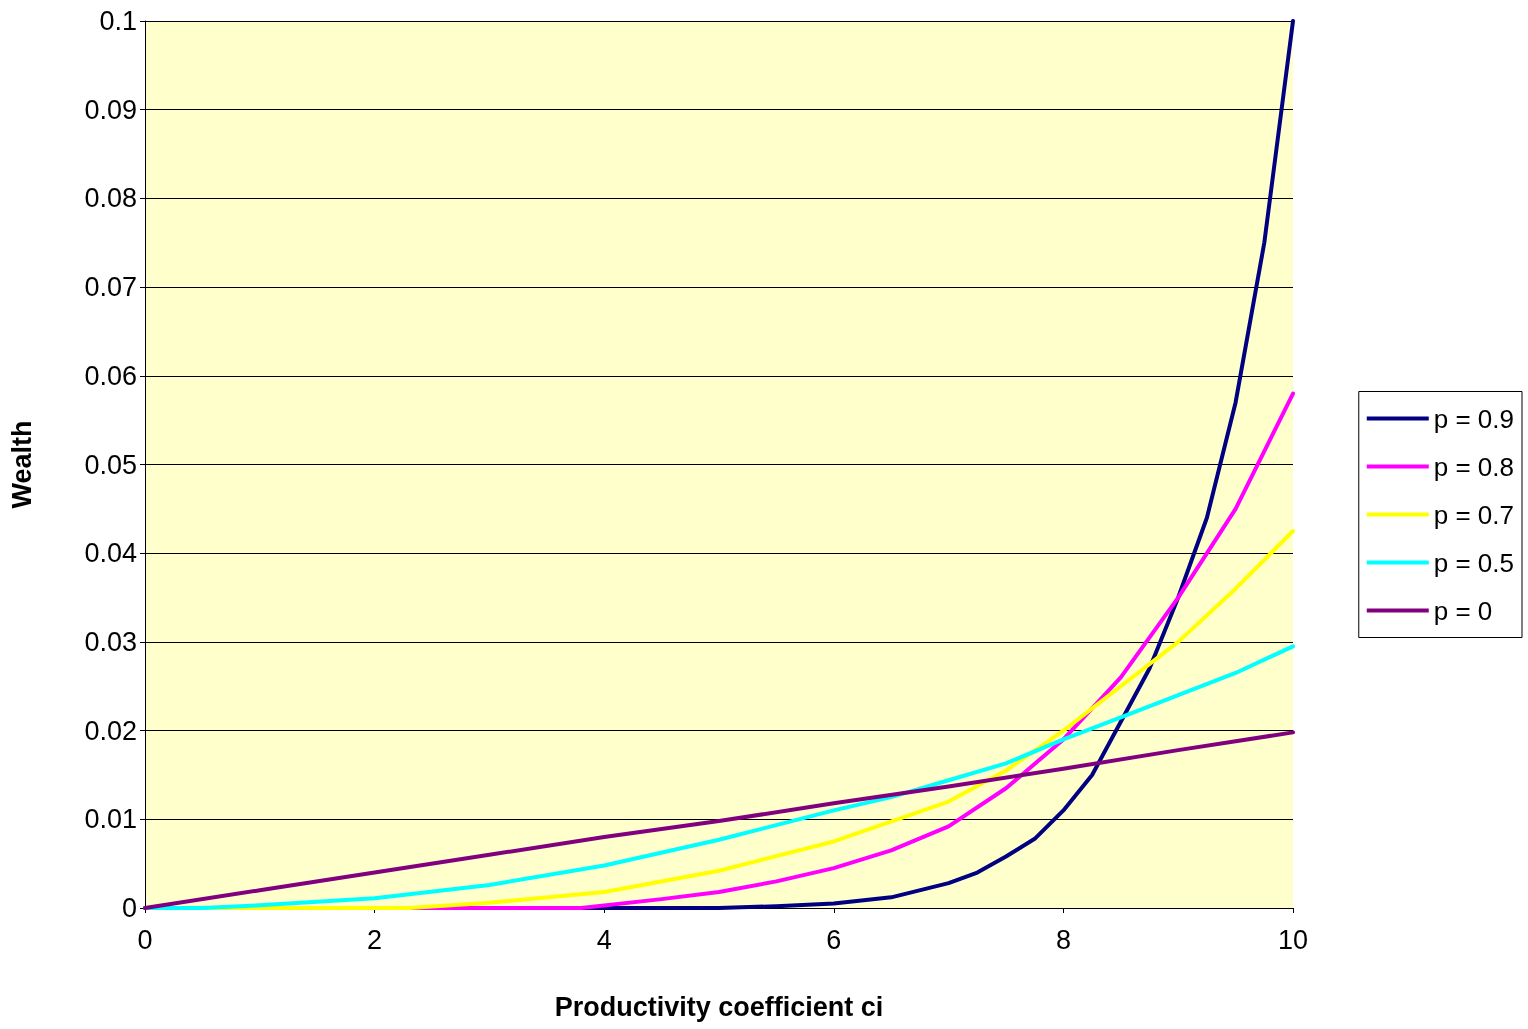  Describe the element at coordinates (1463, 610) in the screenshot. I see `legend-label: p = 0` at that location.